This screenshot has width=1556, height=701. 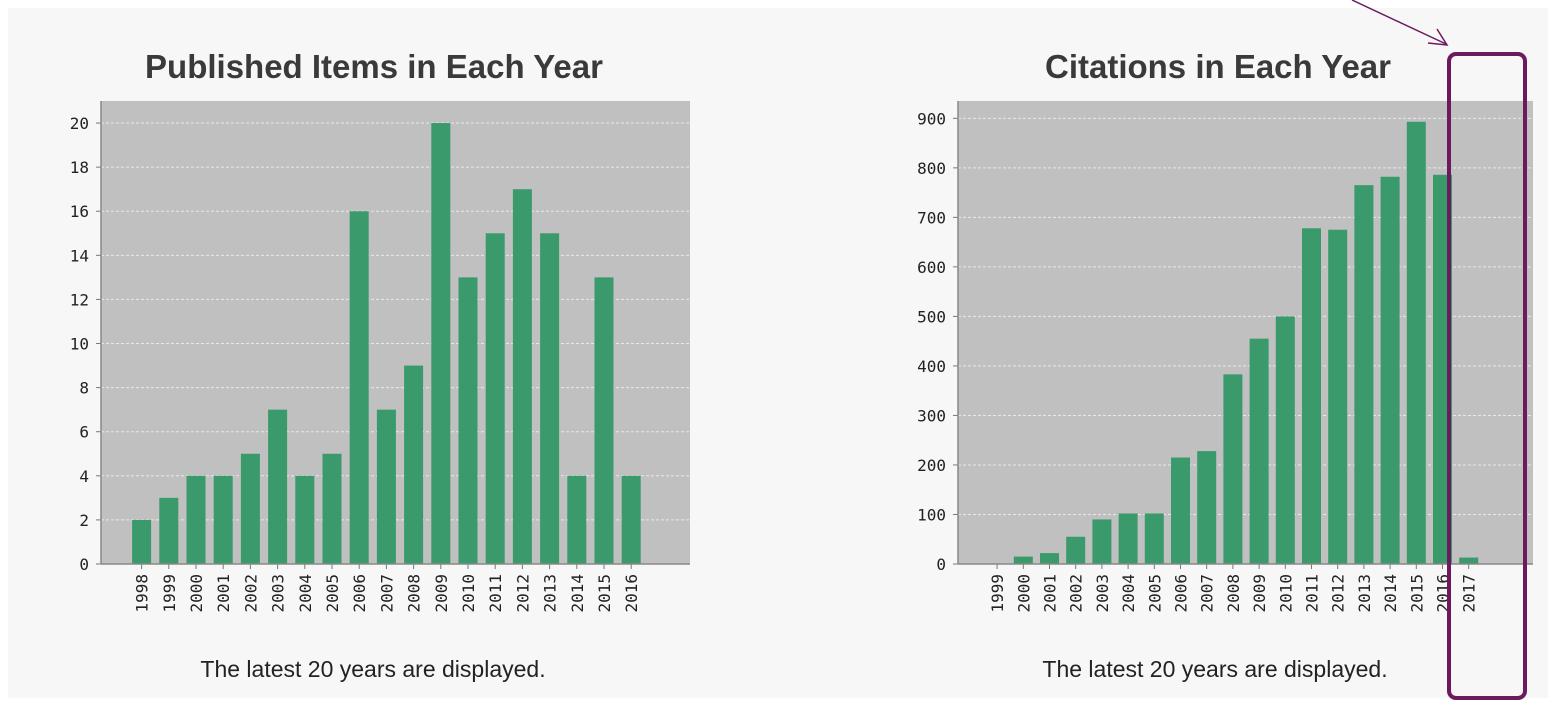 I want to click on y-tick-label: 10, so click(x=79, y=344).